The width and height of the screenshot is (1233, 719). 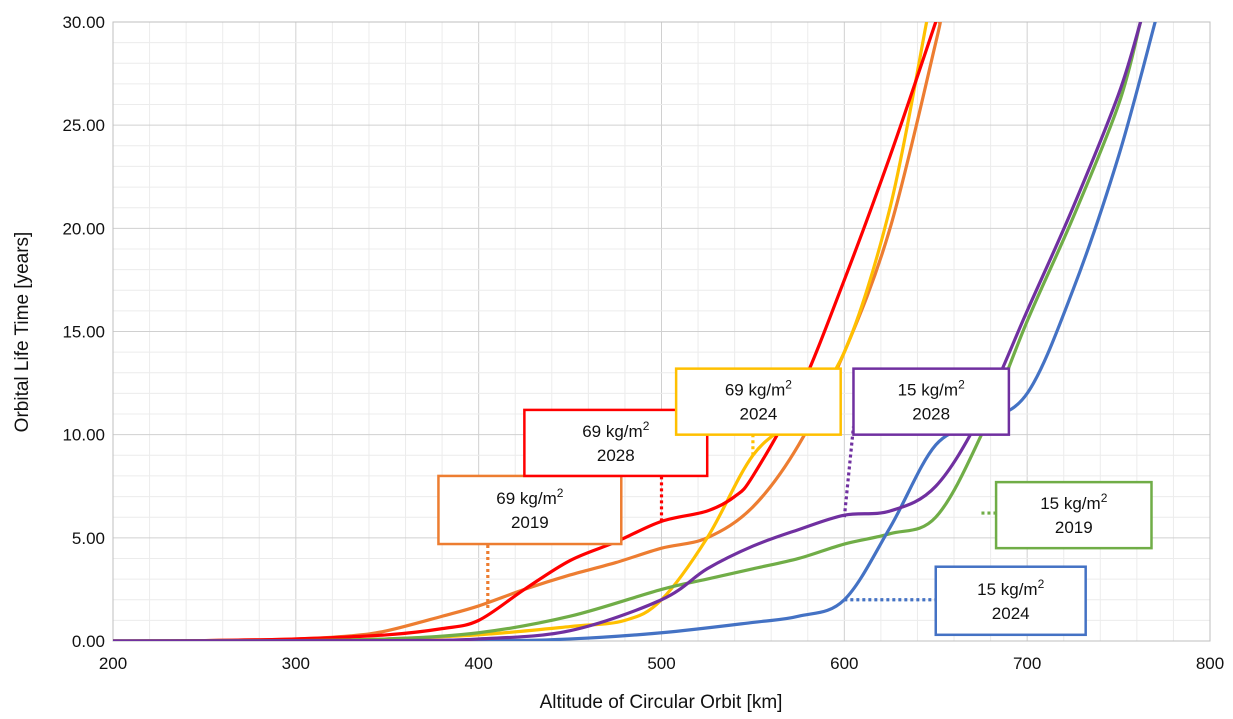 What do you see at coordinates (22, 332) in the screenshot?
I see `y-axis-title: Orbital Life Time [years]` at bounding box center [22, 332].